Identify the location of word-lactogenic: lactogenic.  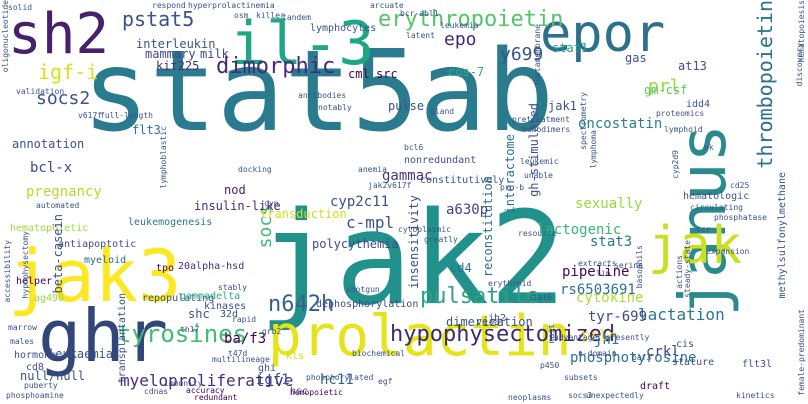
(579, 229).